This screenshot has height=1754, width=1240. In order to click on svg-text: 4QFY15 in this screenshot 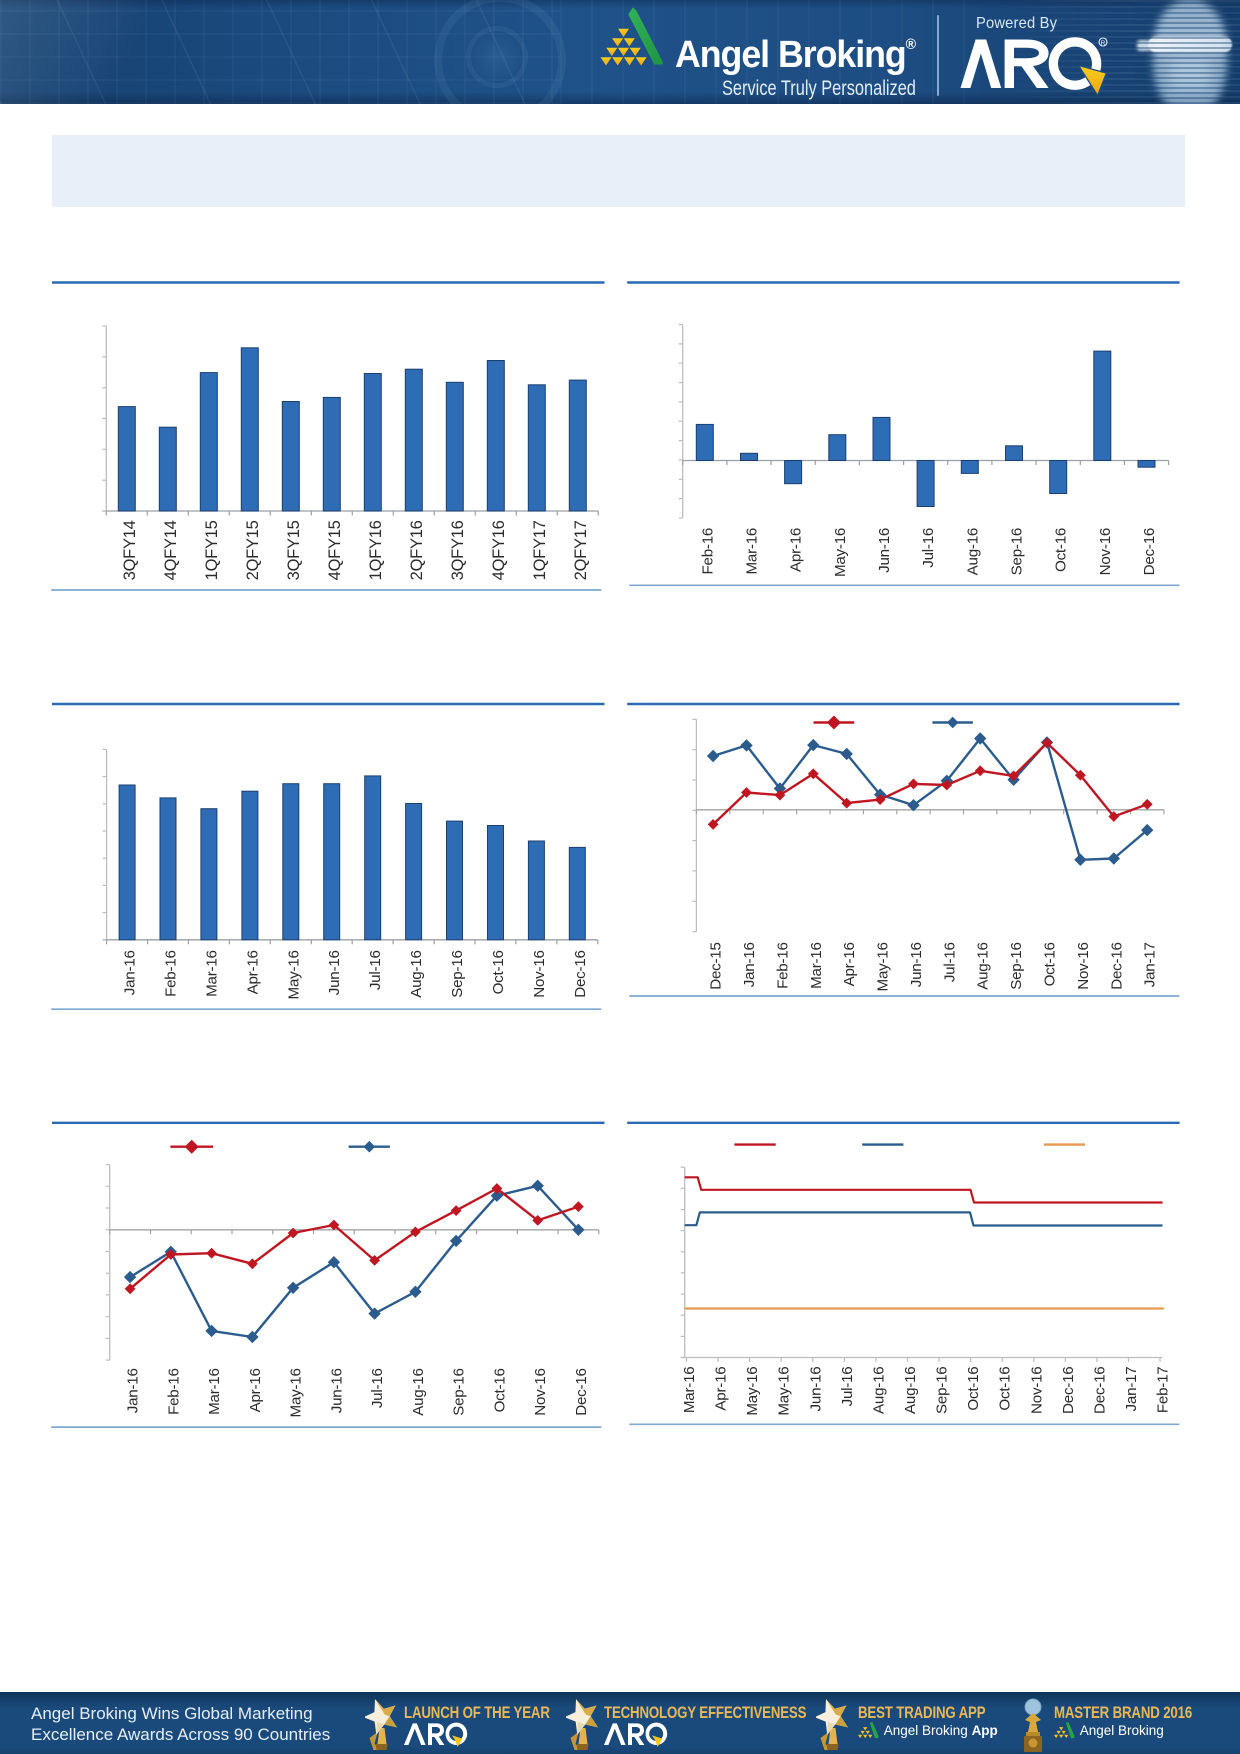, I will do `click(335, 550)`.